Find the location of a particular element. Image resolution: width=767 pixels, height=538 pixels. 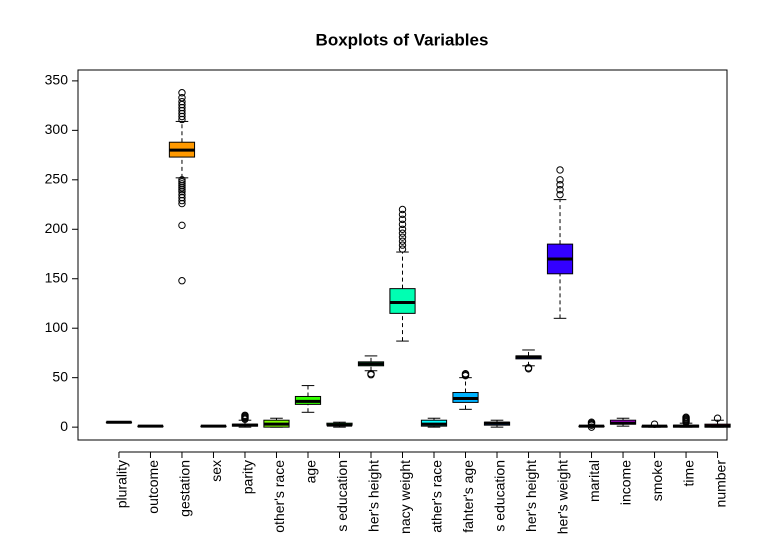

x-tick-label: parity is located at coordinates (248, 477).